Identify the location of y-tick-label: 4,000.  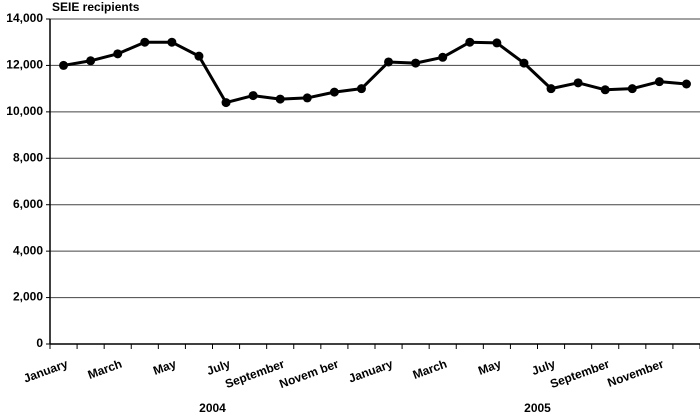
(28, 250).